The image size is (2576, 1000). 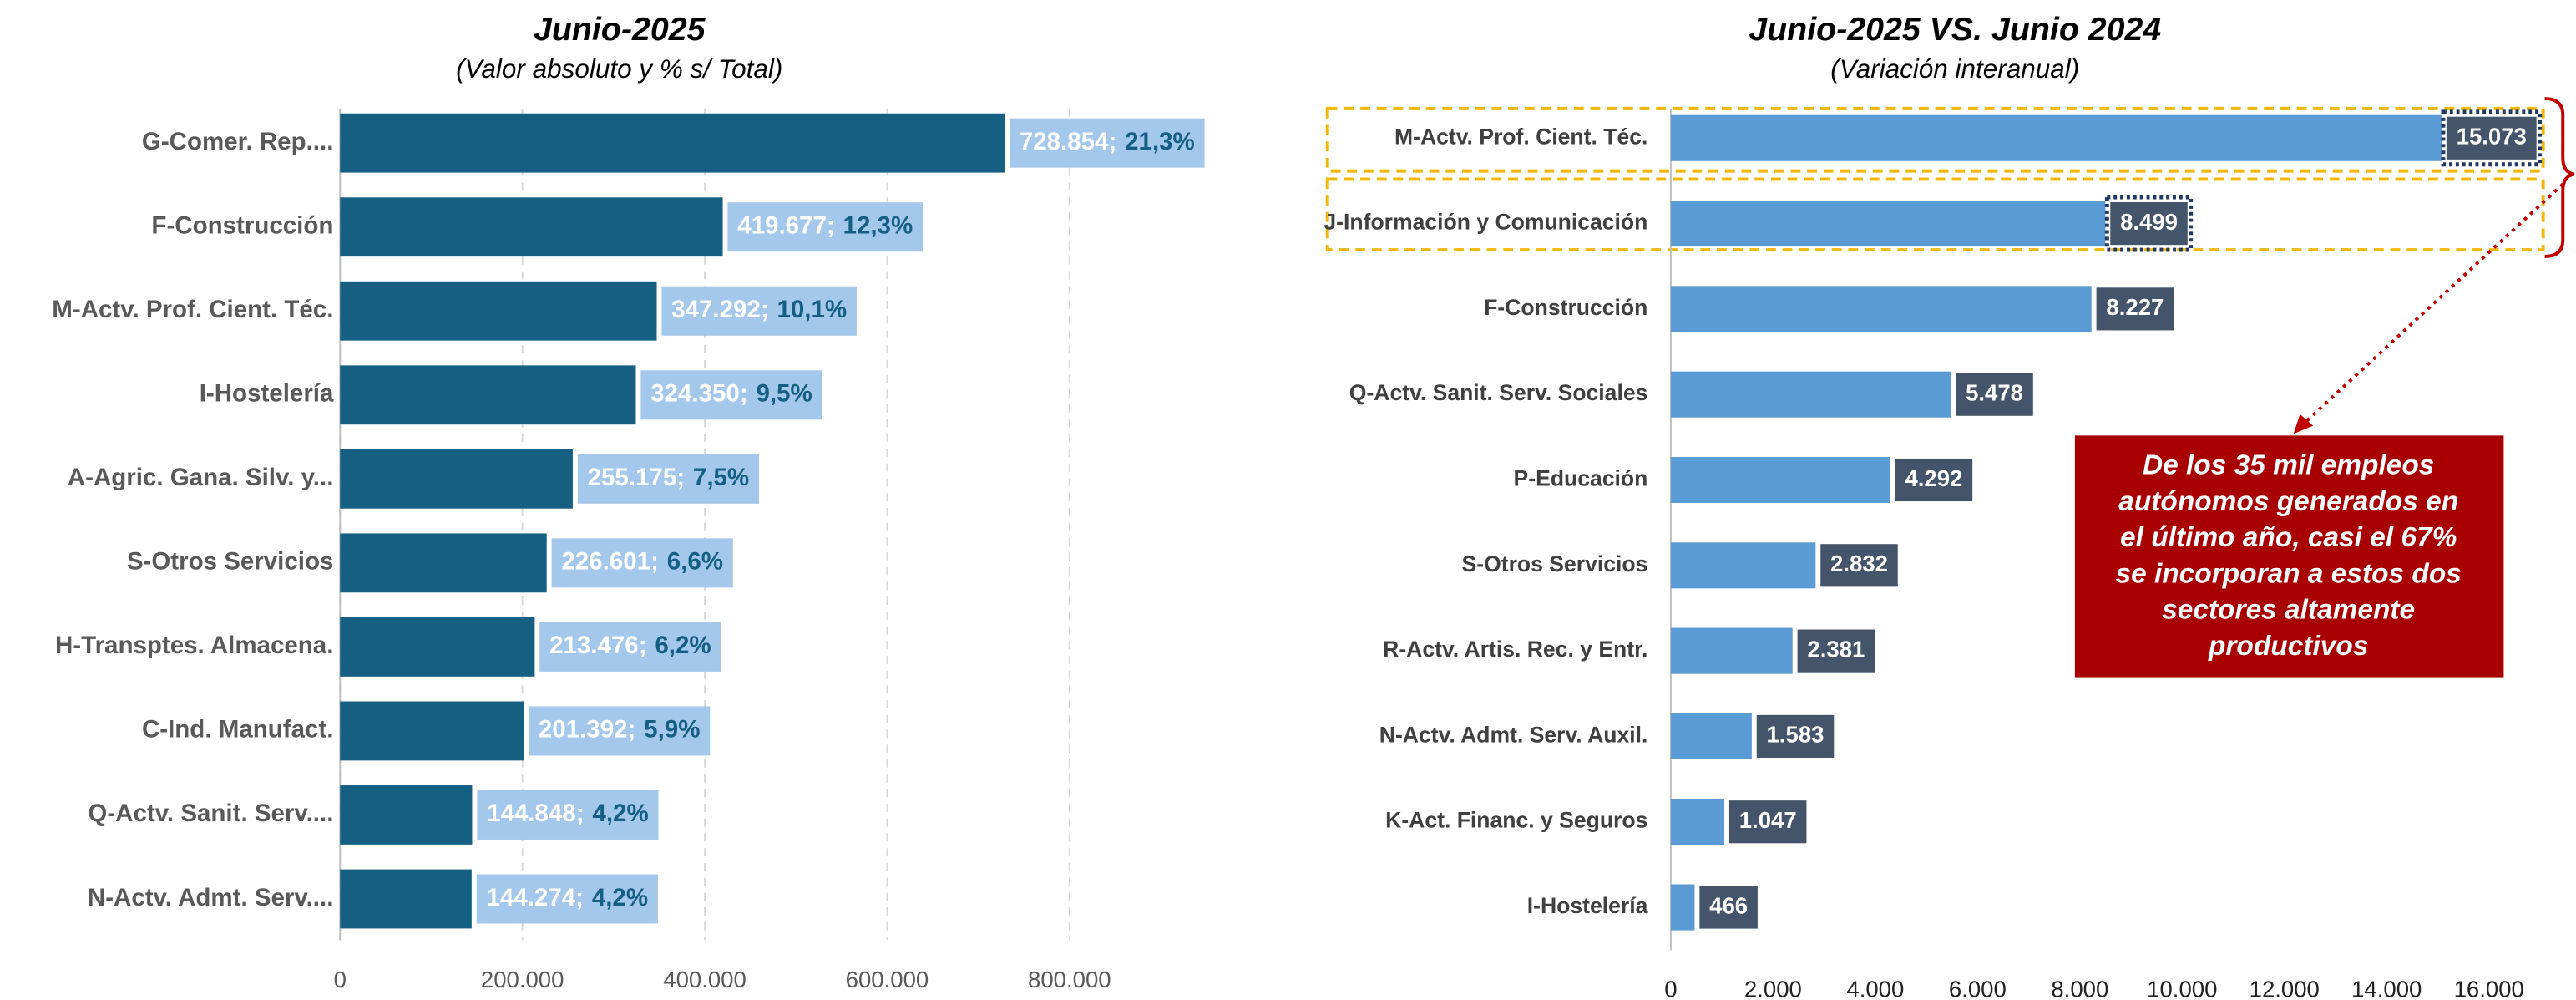 What do you see at coordinates (2288, 501) in the screenshot?
I see `annotation-text: autónomos generados en` at bounding box center [2288, 501].